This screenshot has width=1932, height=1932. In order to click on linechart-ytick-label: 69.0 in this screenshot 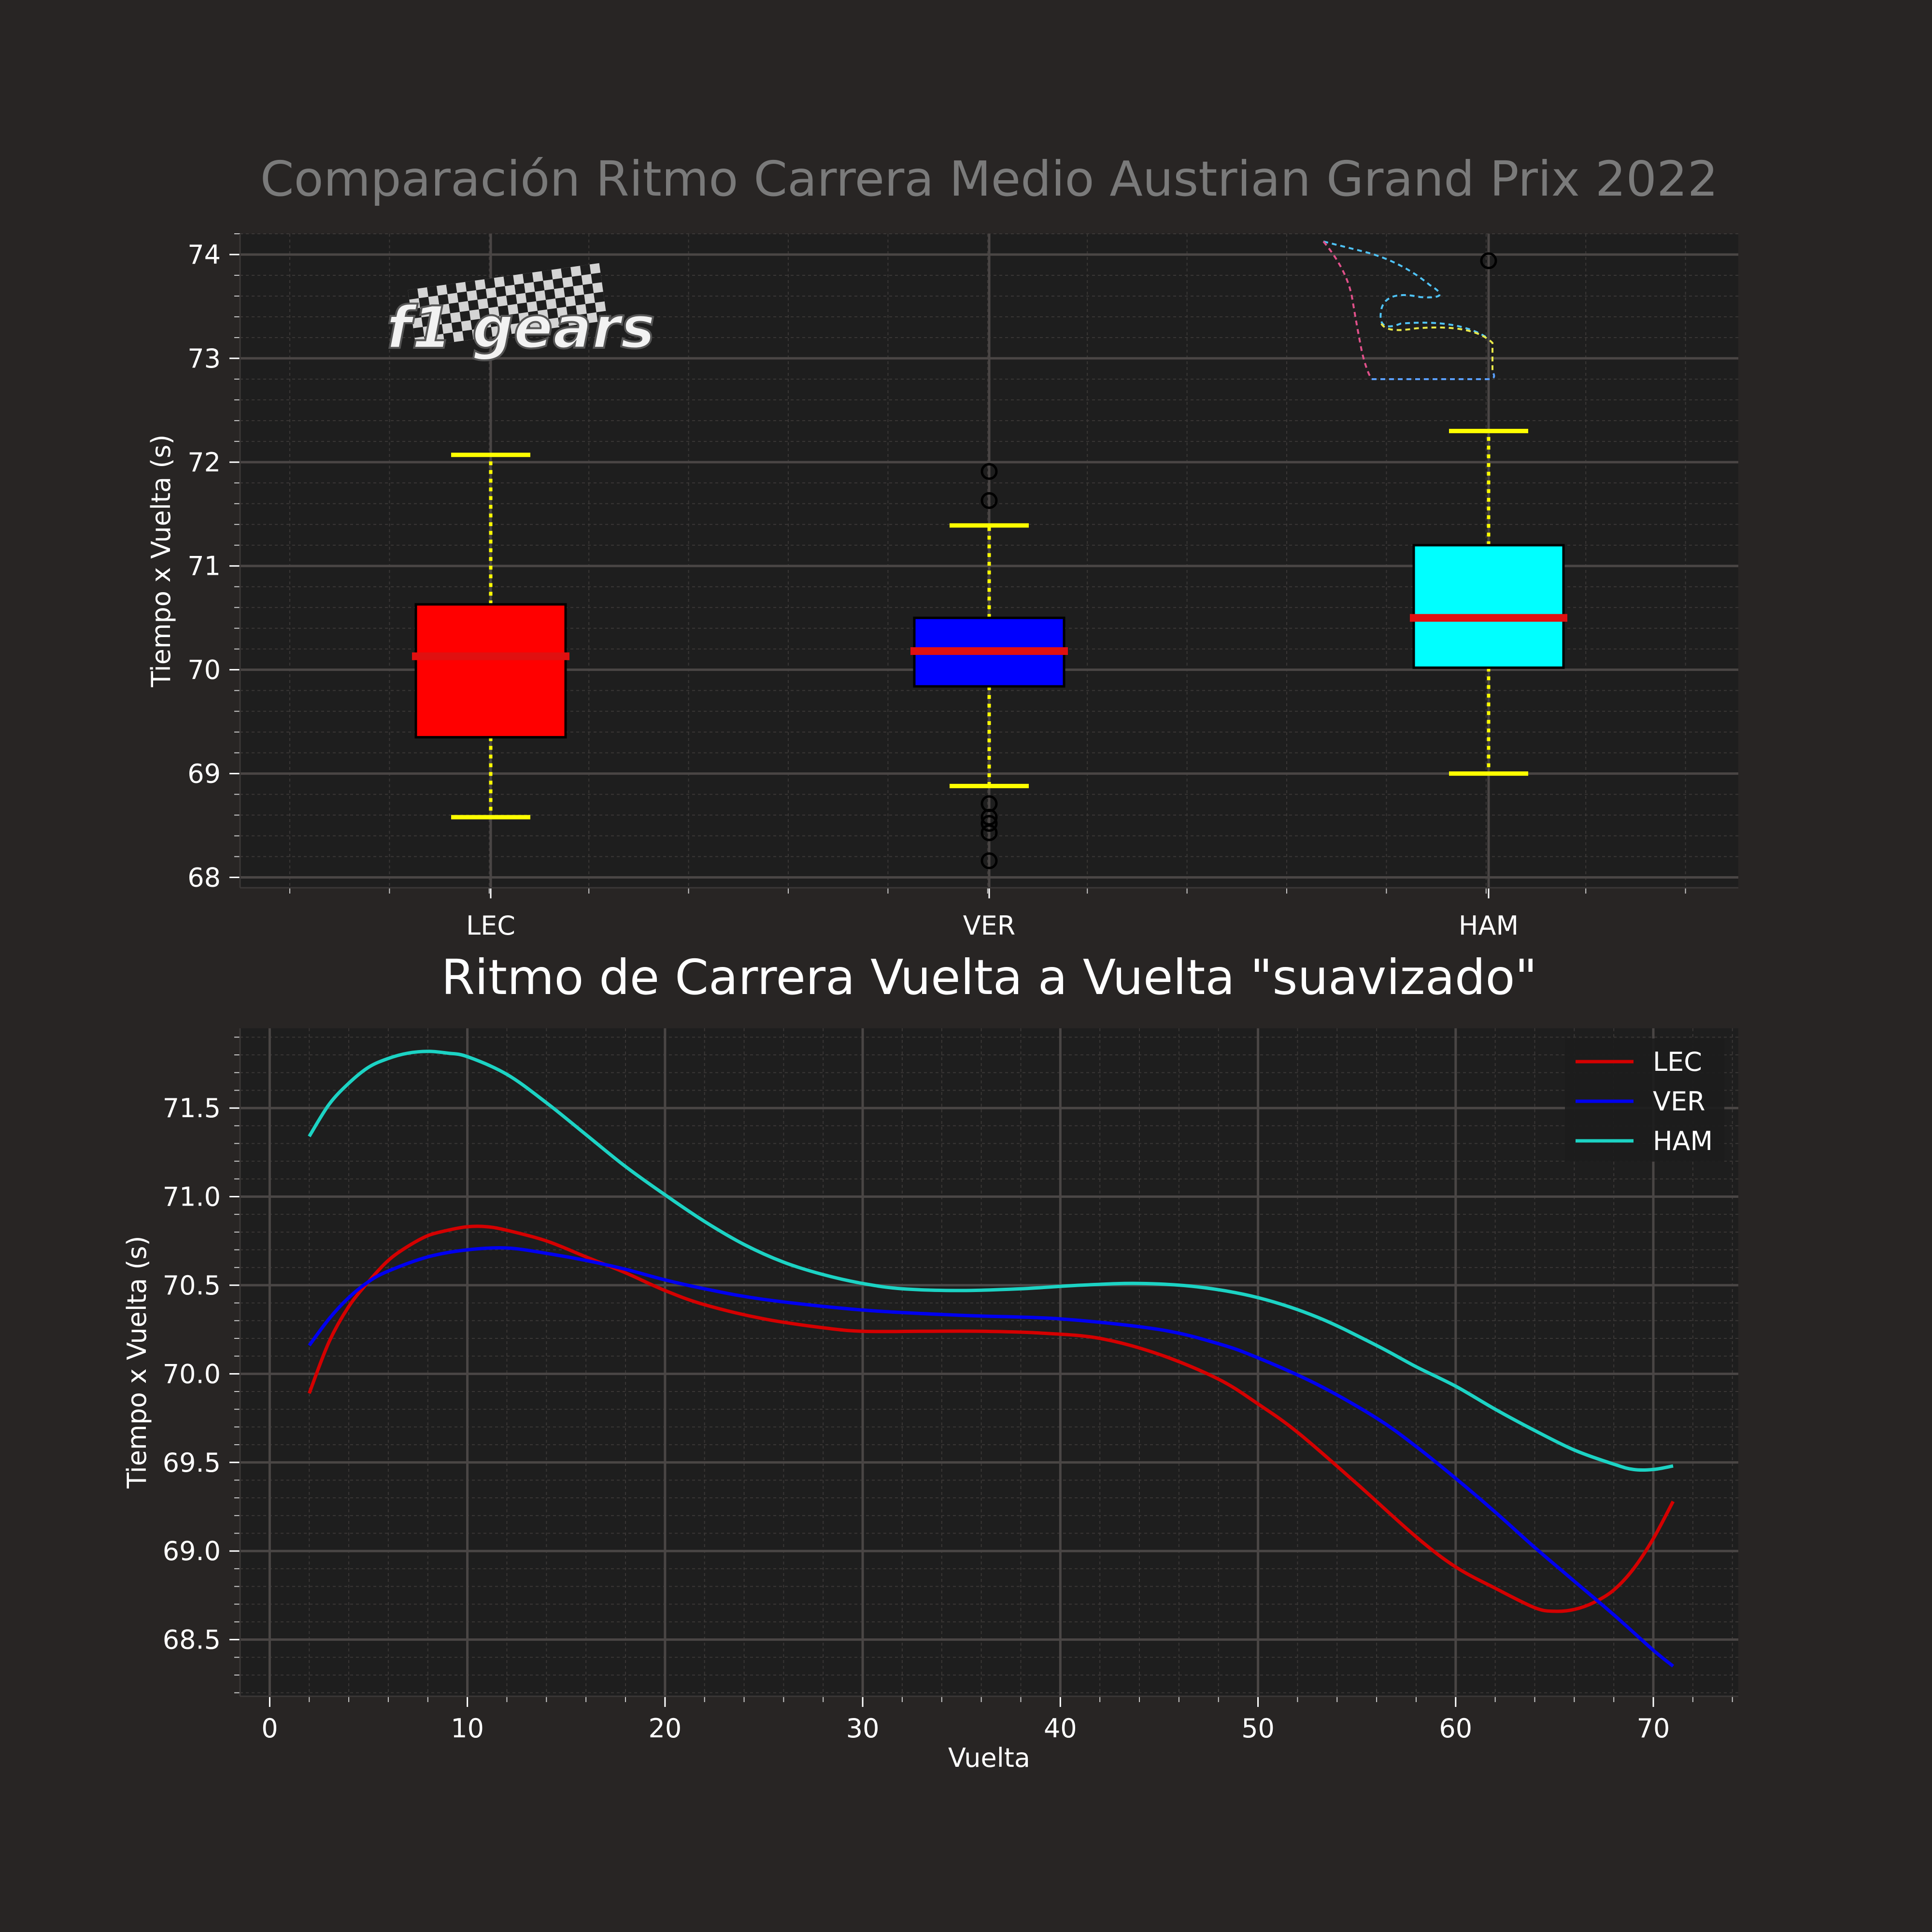, I will do `click(192, 1551)`.